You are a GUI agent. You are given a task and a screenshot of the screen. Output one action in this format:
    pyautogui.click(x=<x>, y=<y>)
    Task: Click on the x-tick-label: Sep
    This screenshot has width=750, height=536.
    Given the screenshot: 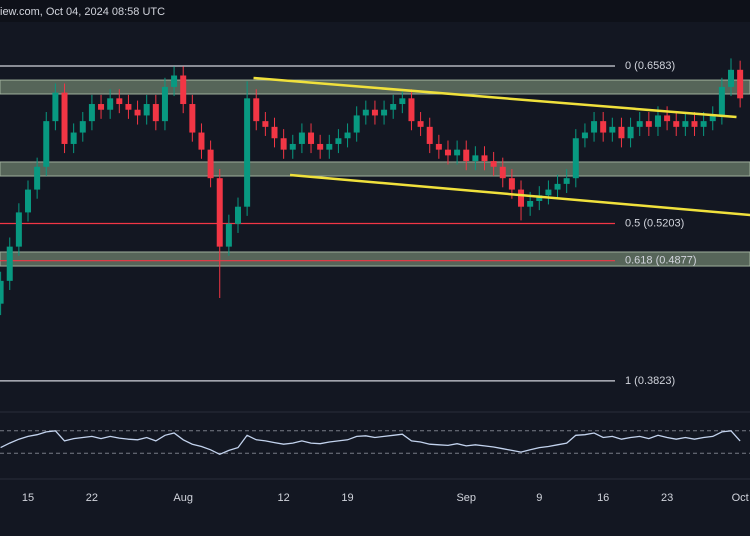 What is the action you would take?
    pyautogui.click(x=466, y=498)
    